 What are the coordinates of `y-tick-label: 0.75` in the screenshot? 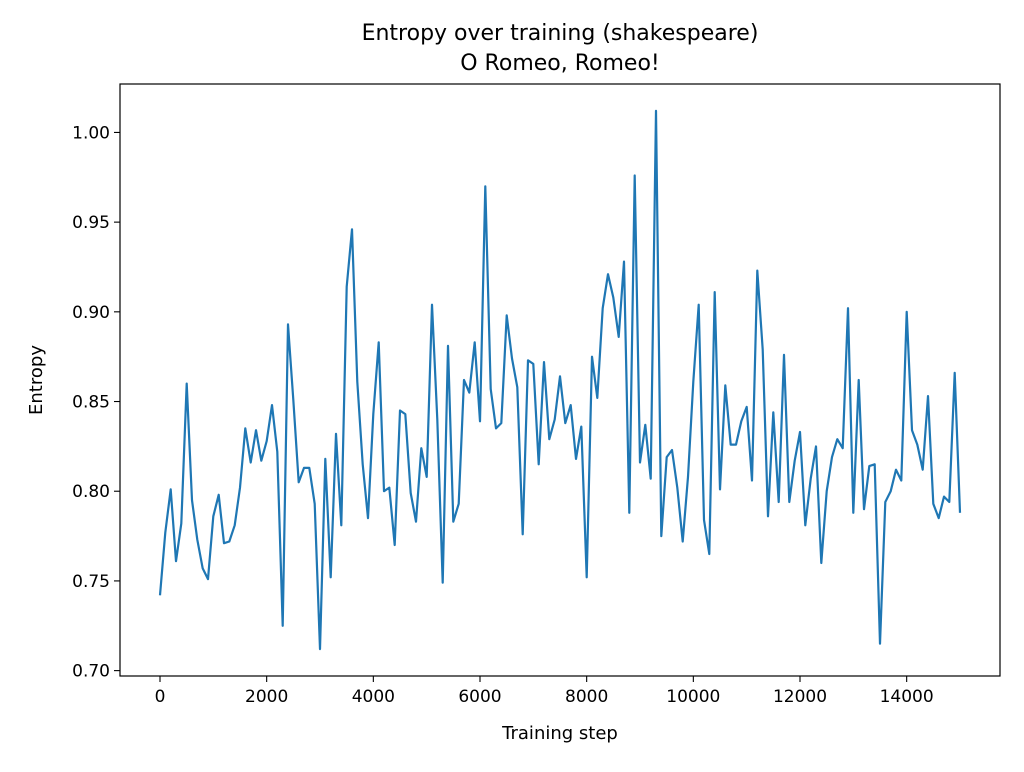 It's located at (91, 582).